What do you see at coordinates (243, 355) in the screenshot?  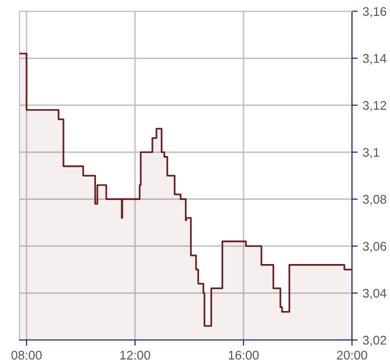 I see `x-tick-label: 16:00` at bounding box center [243, 355].